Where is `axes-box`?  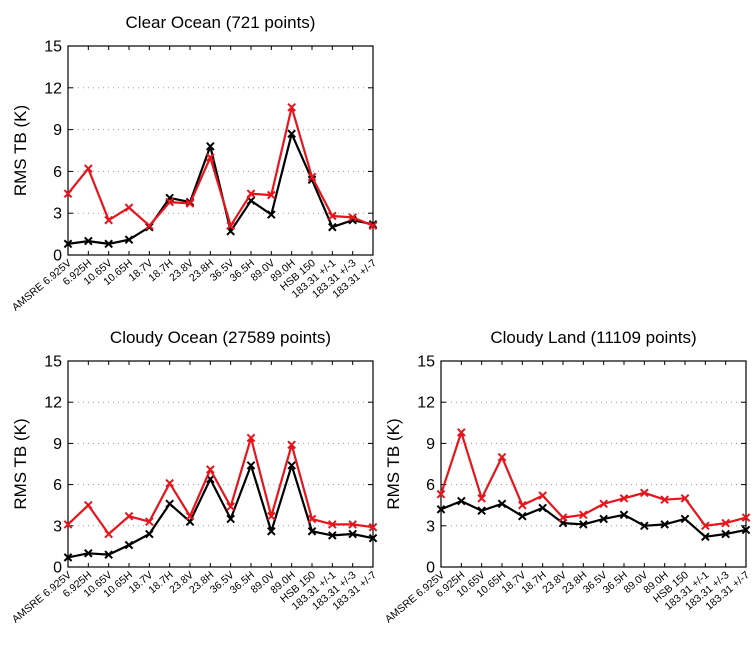
axes-box is located at coordinates (593, 464).